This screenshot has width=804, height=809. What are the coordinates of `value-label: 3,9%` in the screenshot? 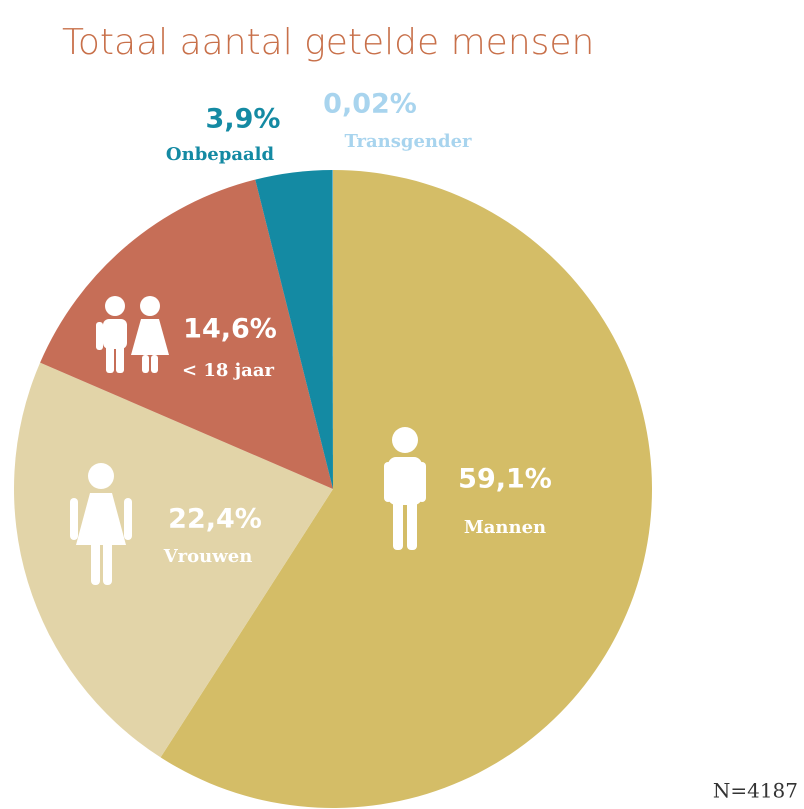 It's located at (243, 119).